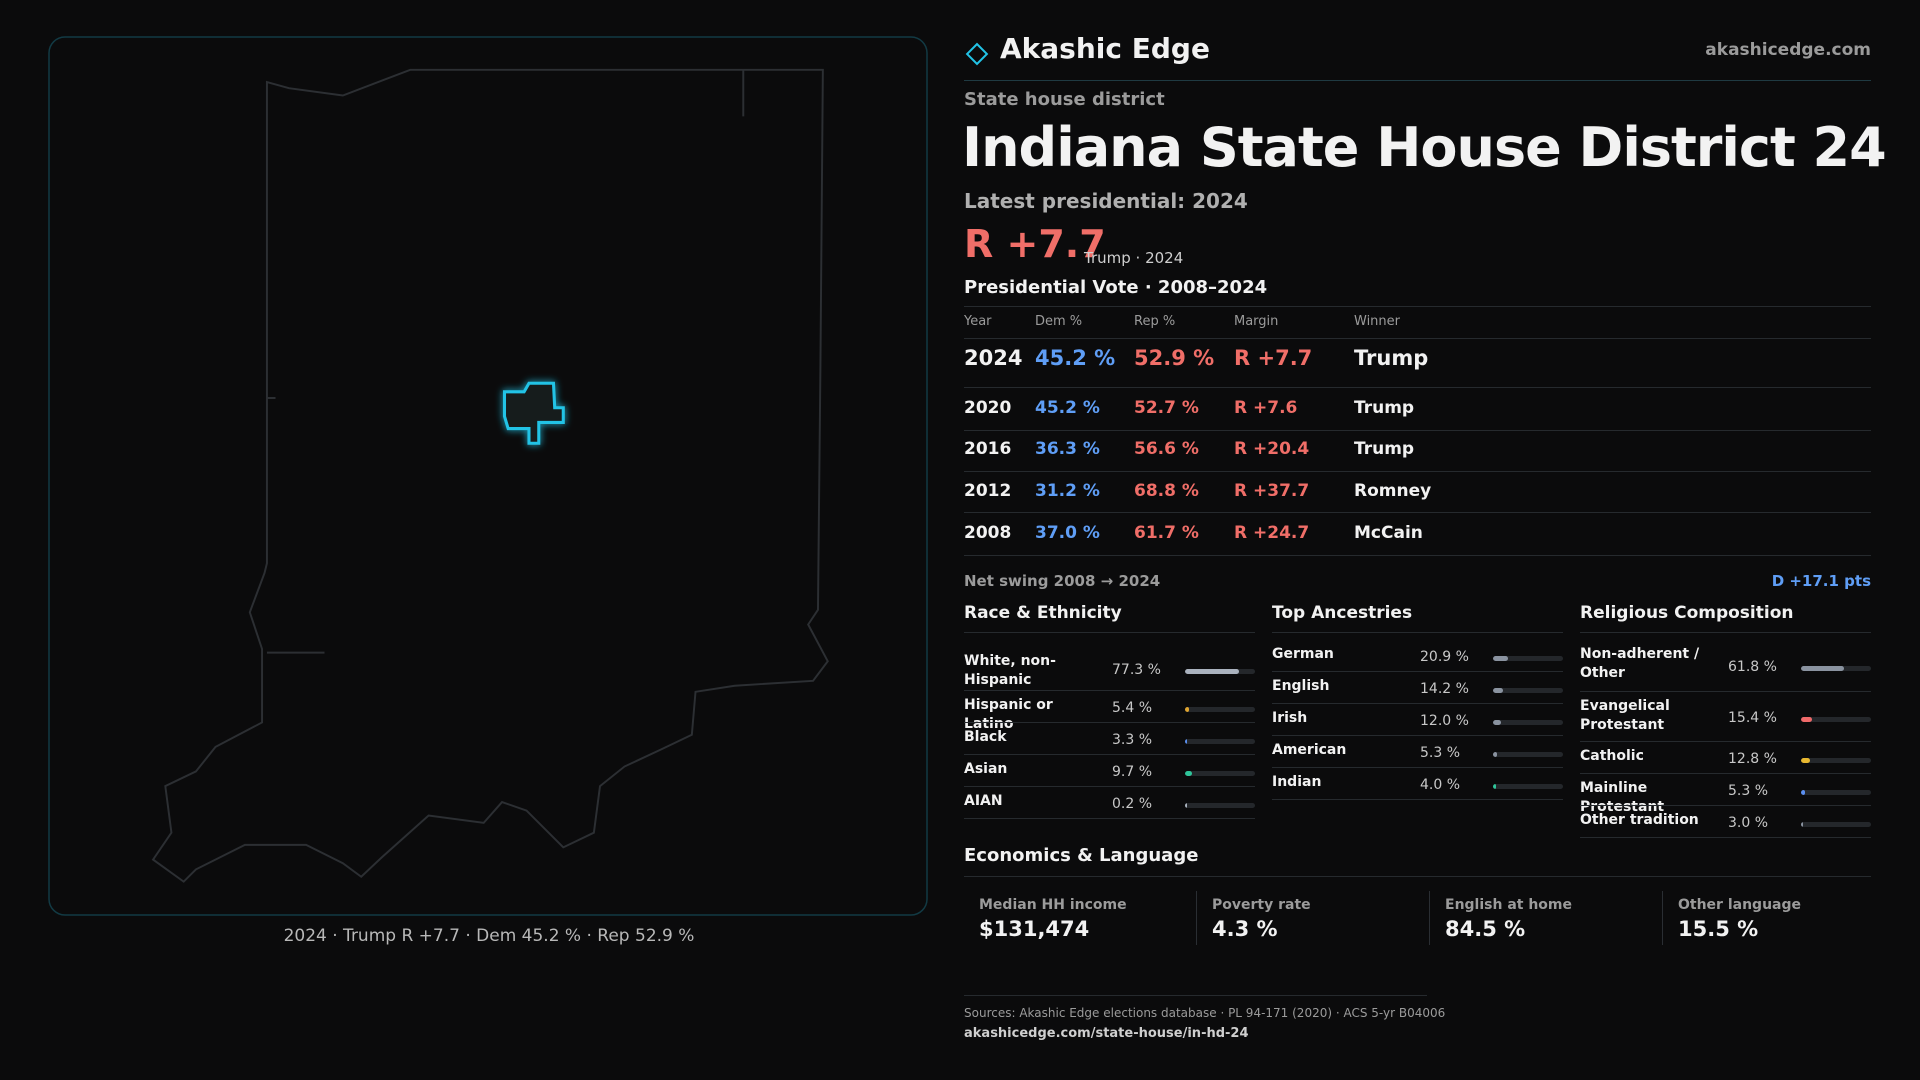 This screenshot has height=1080, width=1920. What do you see at coordinates (1067, 408) in the screenshot?
I see `table-cell: 45.2 %` at bounding box center [1067, 408].